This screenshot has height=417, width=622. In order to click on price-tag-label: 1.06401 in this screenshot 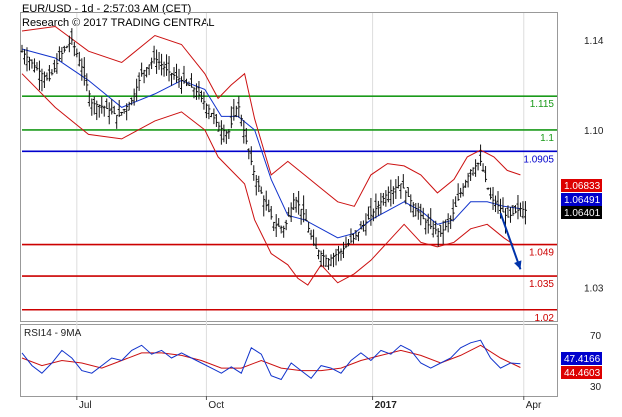, I will do `click(582, 213)`.